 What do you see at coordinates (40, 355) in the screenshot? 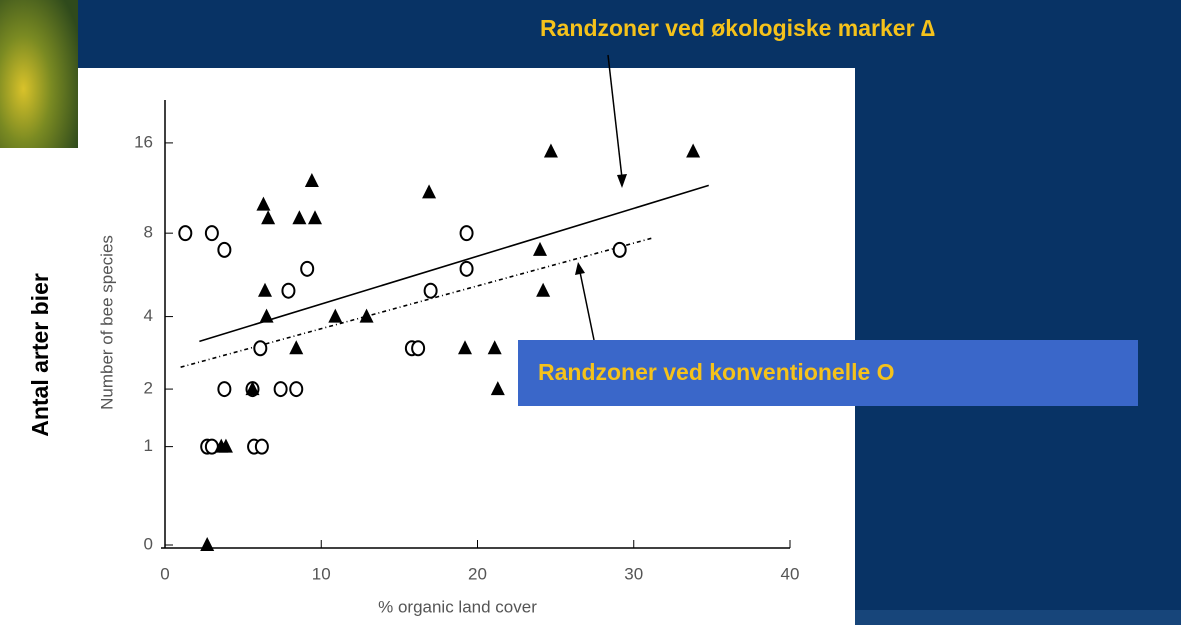
I see `slide-y-label: Antal arter bier` at bounding box center [40, 355].